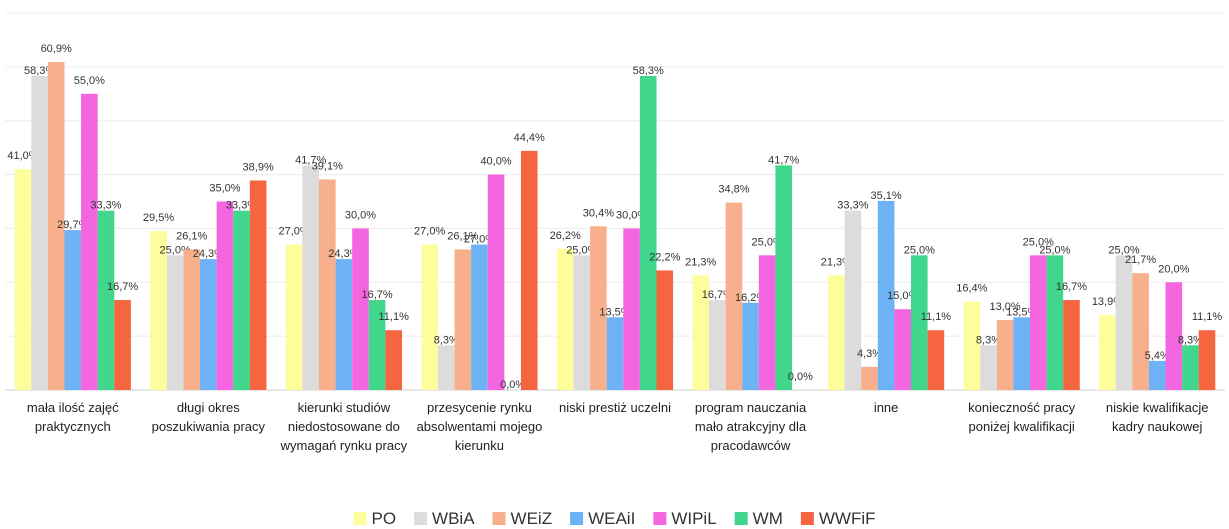 This screenshot has width=1229, height=529. Describe the element at coordinates (1157, 356) in the screenshot. I see `data-label: 5,4%` at that location.